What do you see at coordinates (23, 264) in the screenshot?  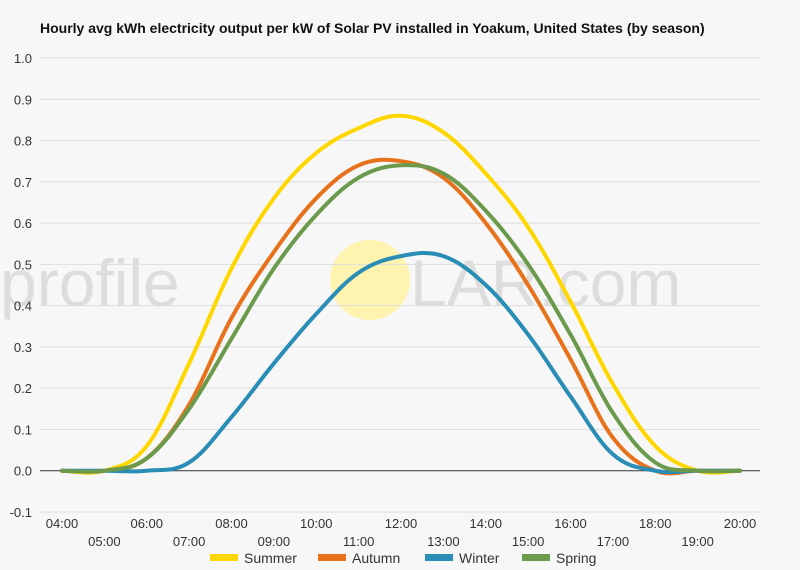 I see `y-tick-label: 0.5` at bounding box center [23, 264].